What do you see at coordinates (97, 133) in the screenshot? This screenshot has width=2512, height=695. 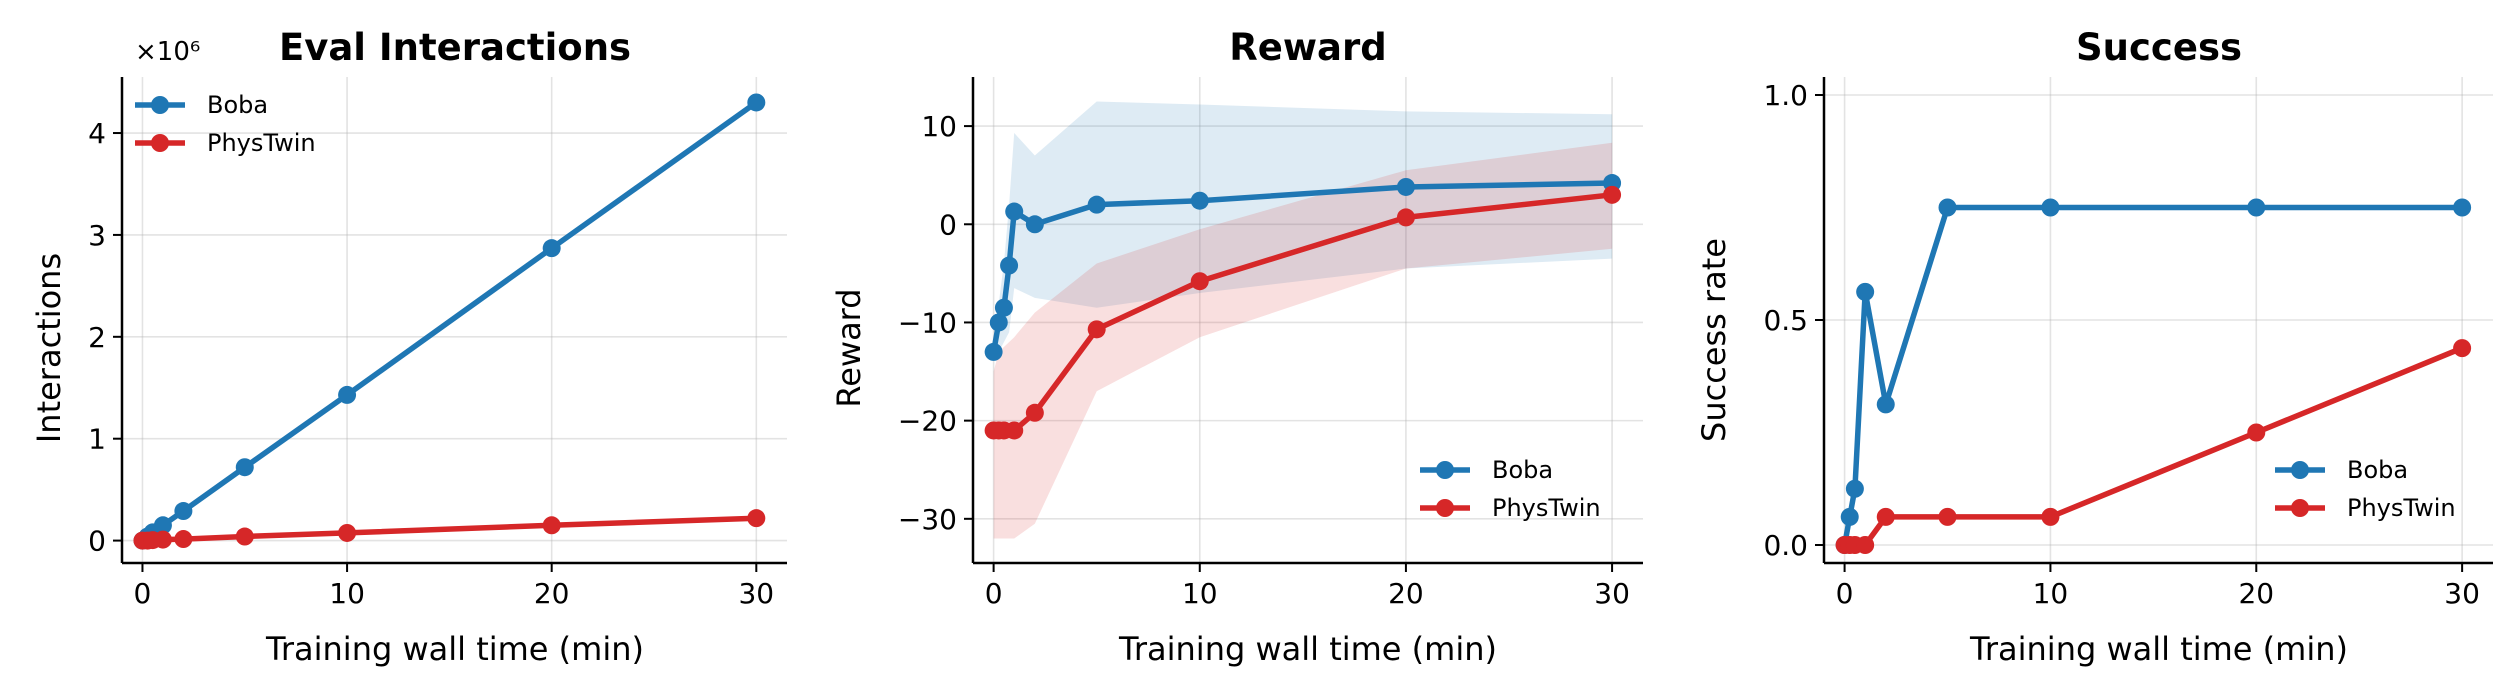 I see `y-tick-label: 4` at bounding box center [97, 133].